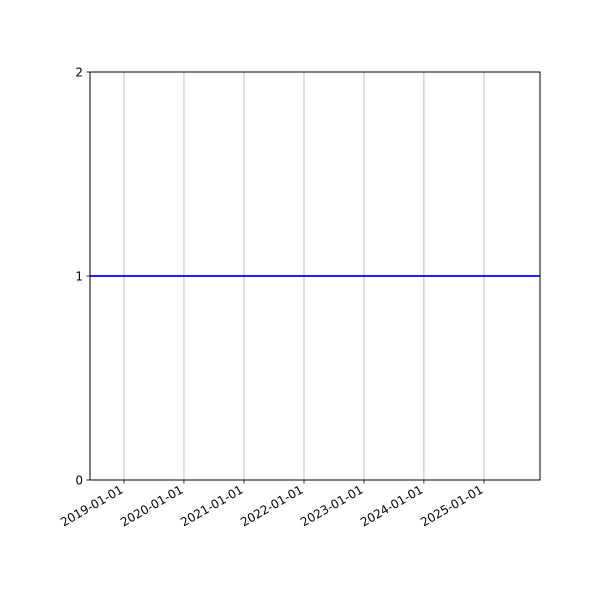  What do you see at coordinates (331, 505) in the screenshot?
I see `x-tick-label: 2023-01-01` at bounding box center [331, 505].